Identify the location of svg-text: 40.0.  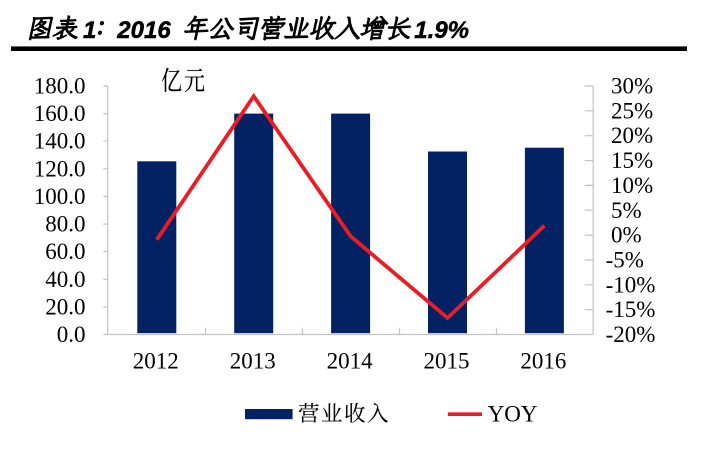
(65, 279).